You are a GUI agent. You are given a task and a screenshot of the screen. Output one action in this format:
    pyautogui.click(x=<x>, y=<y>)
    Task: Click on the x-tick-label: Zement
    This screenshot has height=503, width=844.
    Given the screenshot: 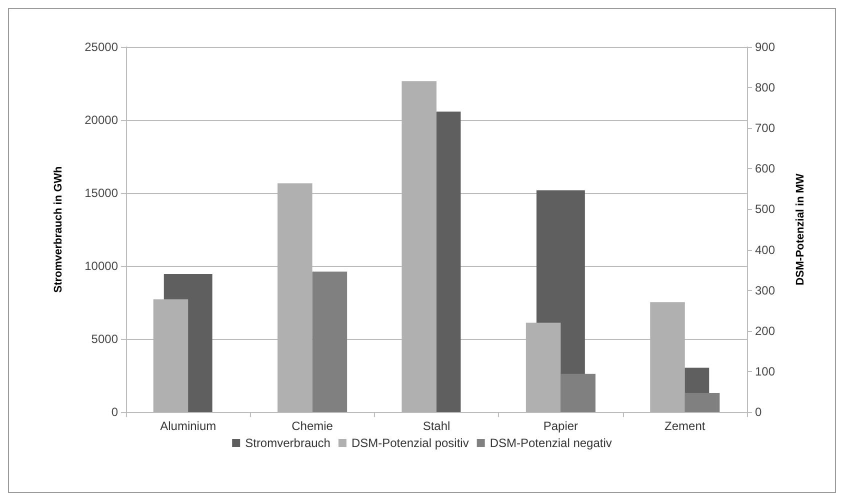 What is the action you would take?
    pyautogui.click(x=685, y=426)
    